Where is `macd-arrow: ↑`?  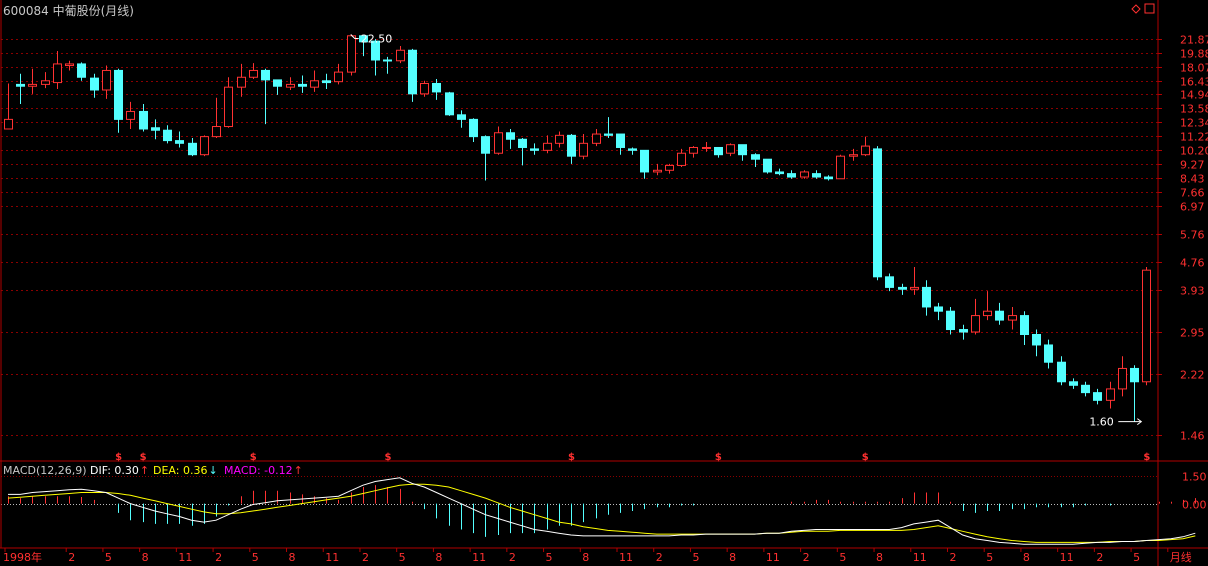 macd-arrow: ↑ is located at coordinates (298, 470).